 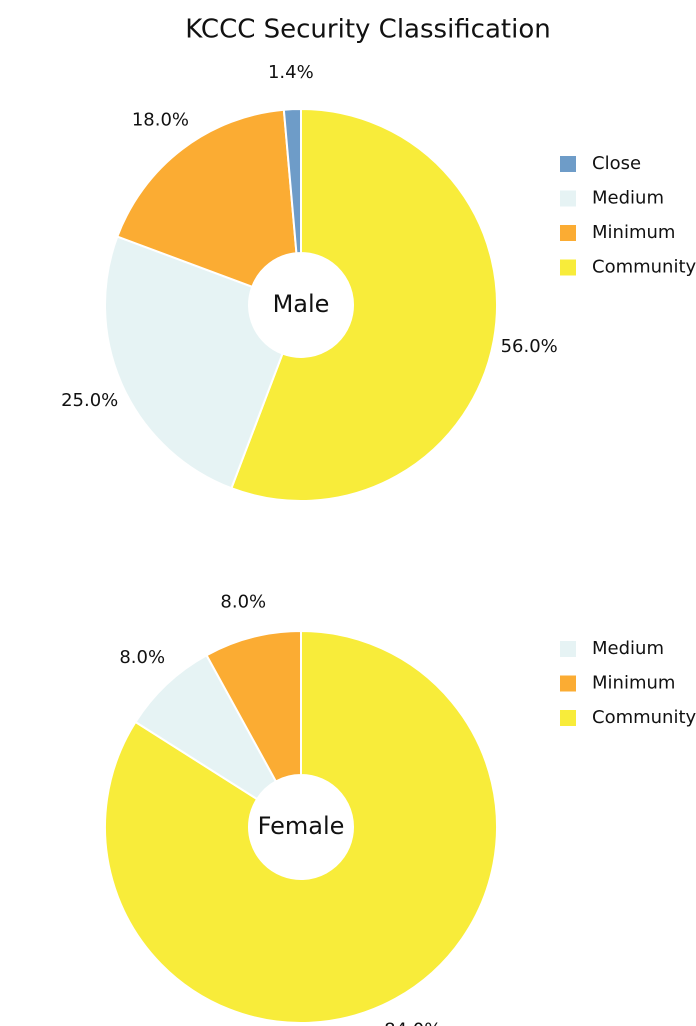 I want to click on center-label: Male, so click(x=301, y=304).